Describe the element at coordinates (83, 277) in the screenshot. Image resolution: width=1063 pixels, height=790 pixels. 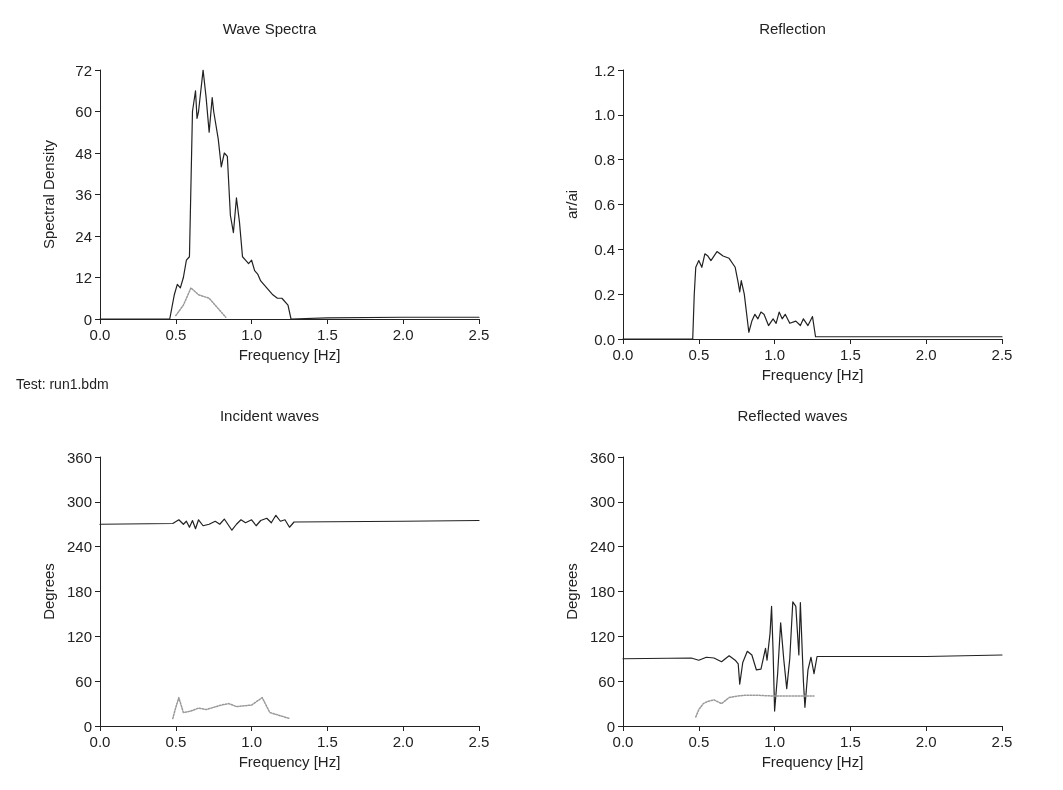
I see `y-tick-label: 12` at that location.